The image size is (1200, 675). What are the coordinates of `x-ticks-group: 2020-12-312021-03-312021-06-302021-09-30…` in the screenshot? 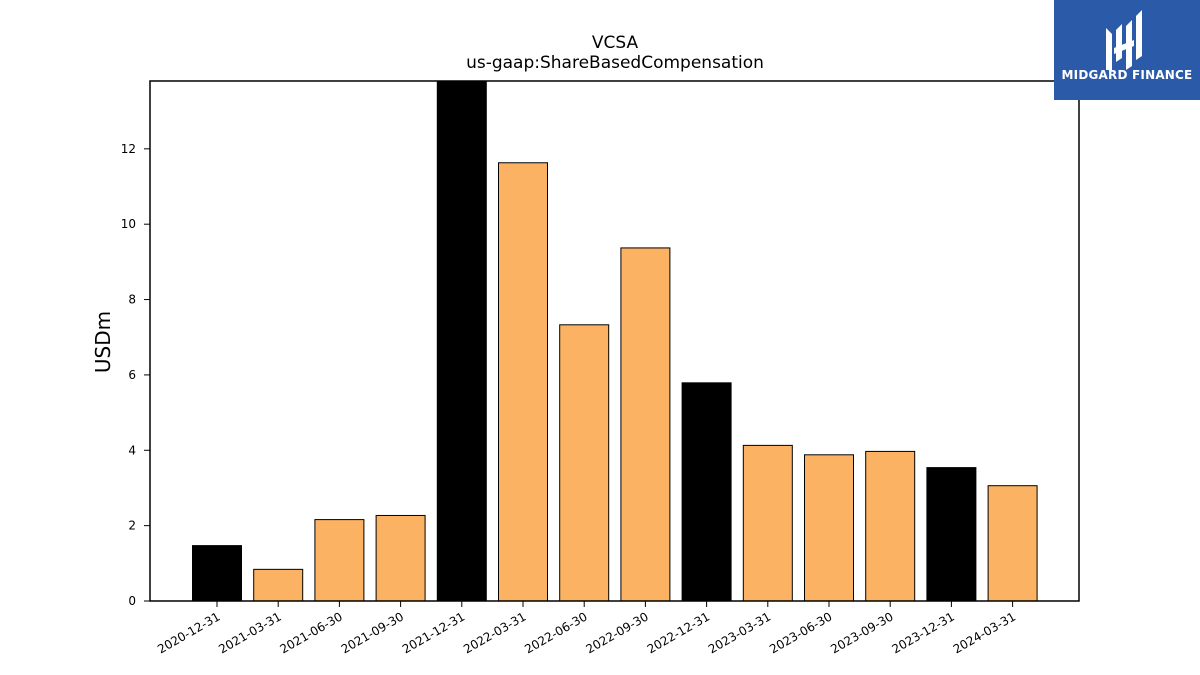 It's located at (586, 628).